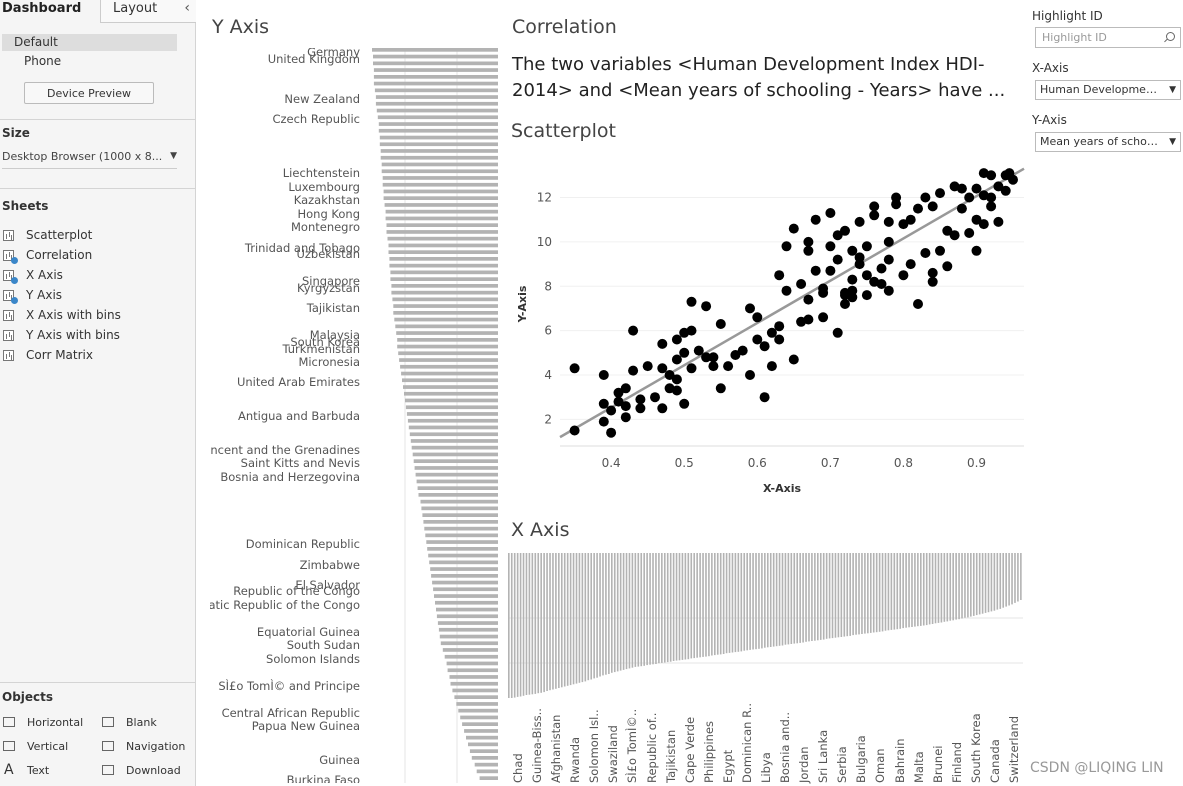 This screenshot has width=1183, height=786. What do you see at coordinates (298, 416) in the screenshot?
I see `y-axis-row-label: Antigua and Barbuda` at bounding box center [298, 416].